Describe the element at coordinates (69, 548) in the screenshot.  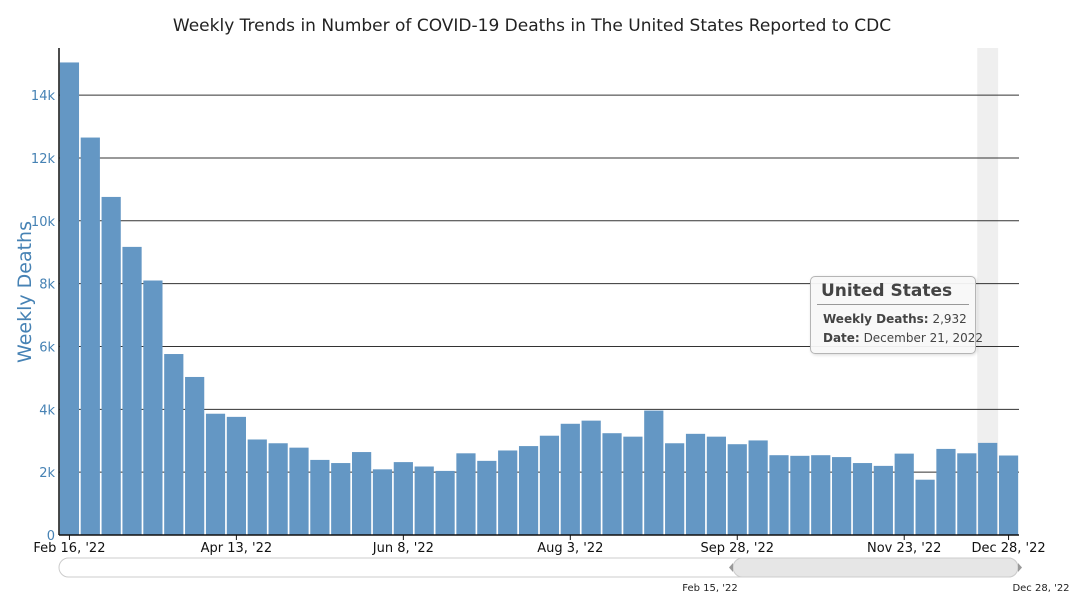
I see `x-tick-label: Feb 16, '22` at that location.